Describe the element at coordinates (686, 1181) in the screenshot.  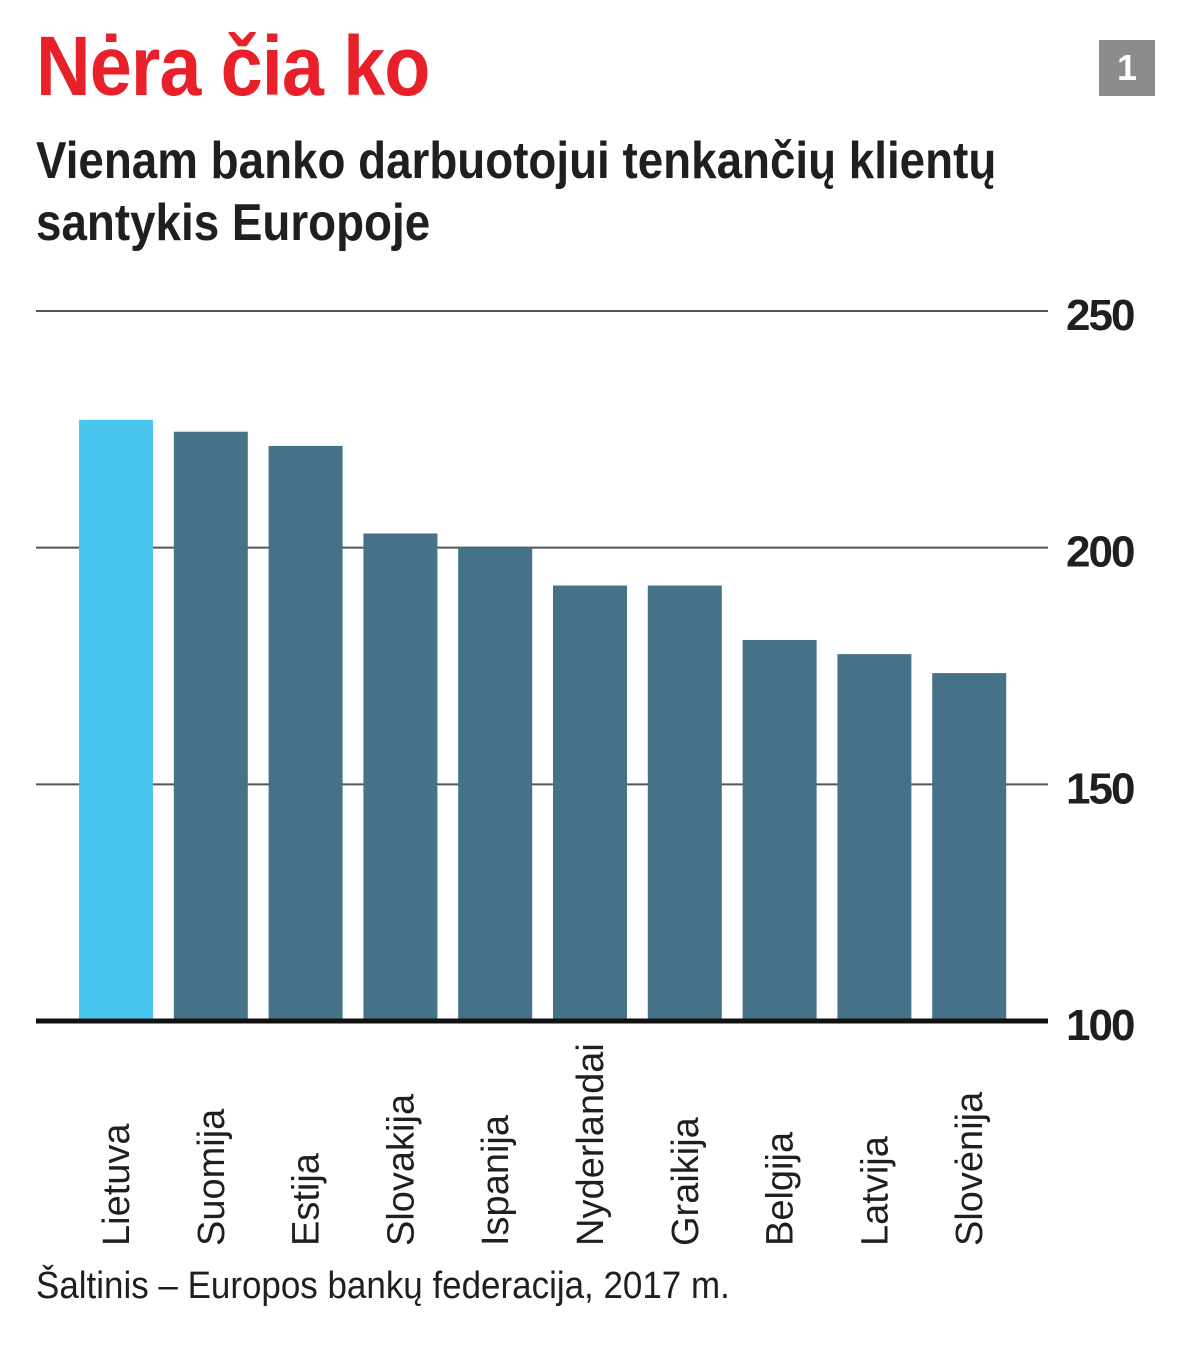
I see `x-label-graikija: Graikija` at that location.